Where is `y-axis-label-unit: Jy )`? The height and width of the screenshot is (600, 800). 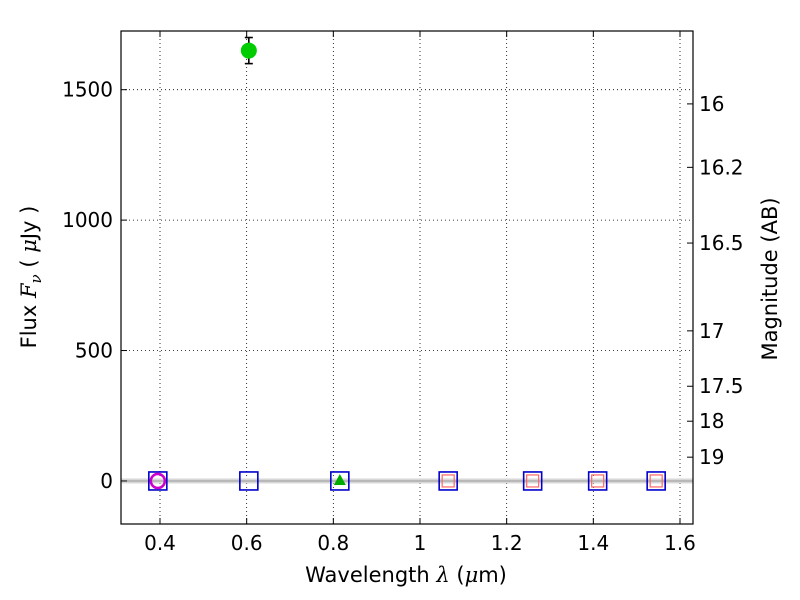 y-axis-label-unit: Jy ) is located at coordinates (29, 224).